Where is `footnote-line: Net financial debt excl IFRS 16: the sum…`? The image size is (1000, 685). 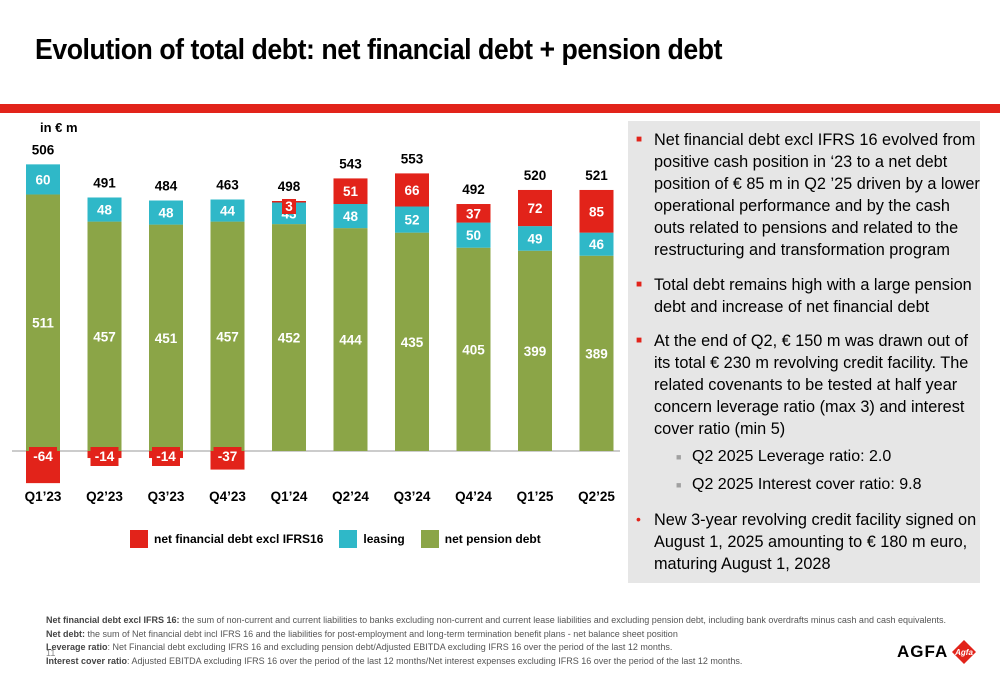 footnote-line: Net financial debt excl IFRS 16: the sum… is located at coordinates (496, 620).